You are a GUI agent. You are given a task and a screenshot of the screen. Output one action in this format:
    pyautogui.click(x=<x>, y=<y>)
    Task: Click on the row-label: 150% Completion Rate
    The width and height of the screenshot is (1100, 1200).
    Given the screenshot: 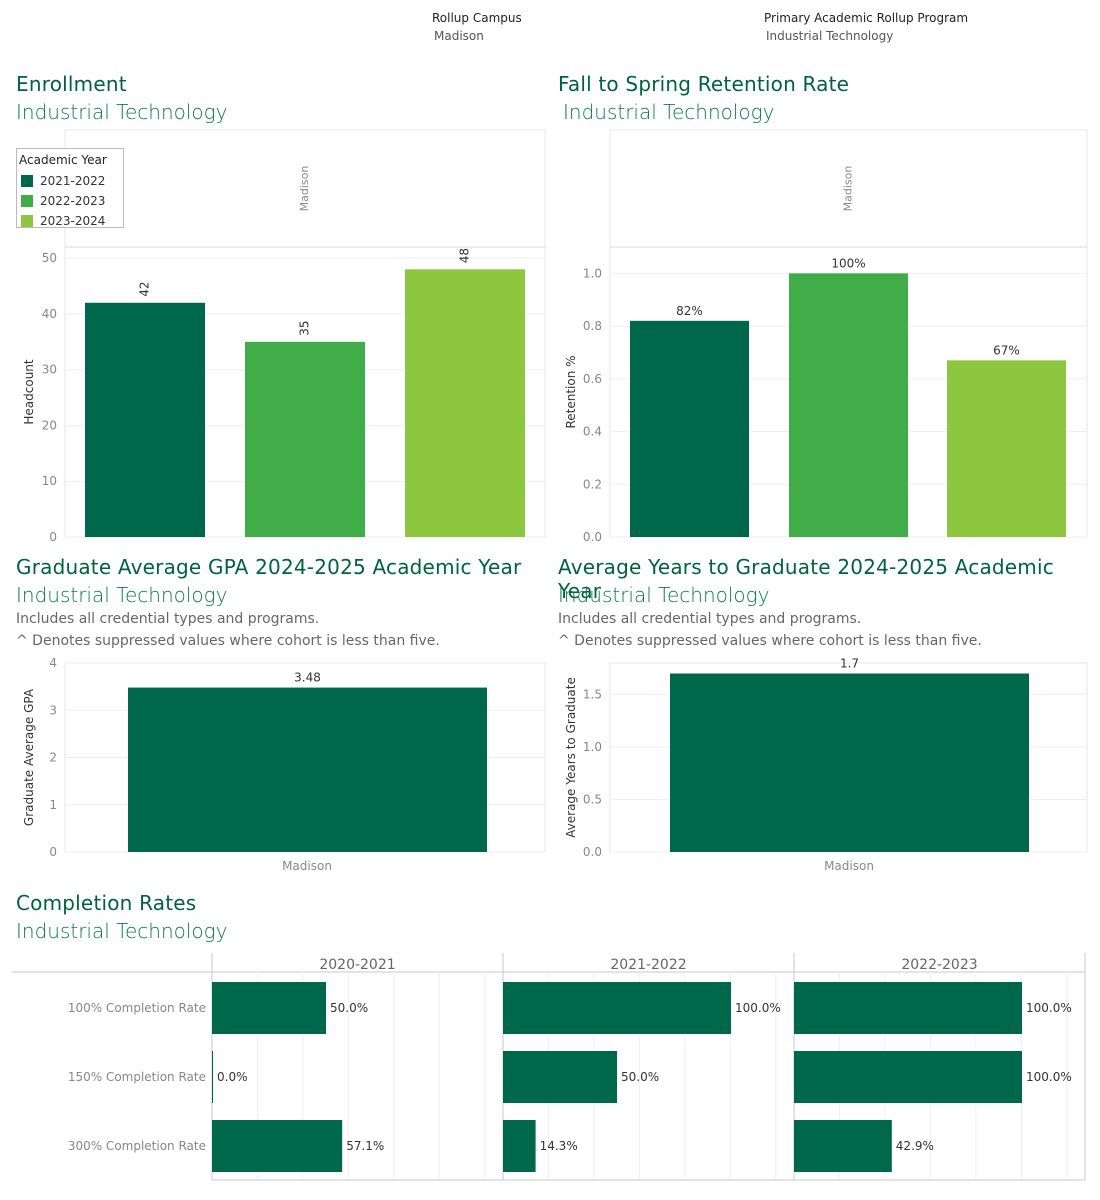 What is the action you would take?
    pyautogui.click(x=137, y=1077)
    